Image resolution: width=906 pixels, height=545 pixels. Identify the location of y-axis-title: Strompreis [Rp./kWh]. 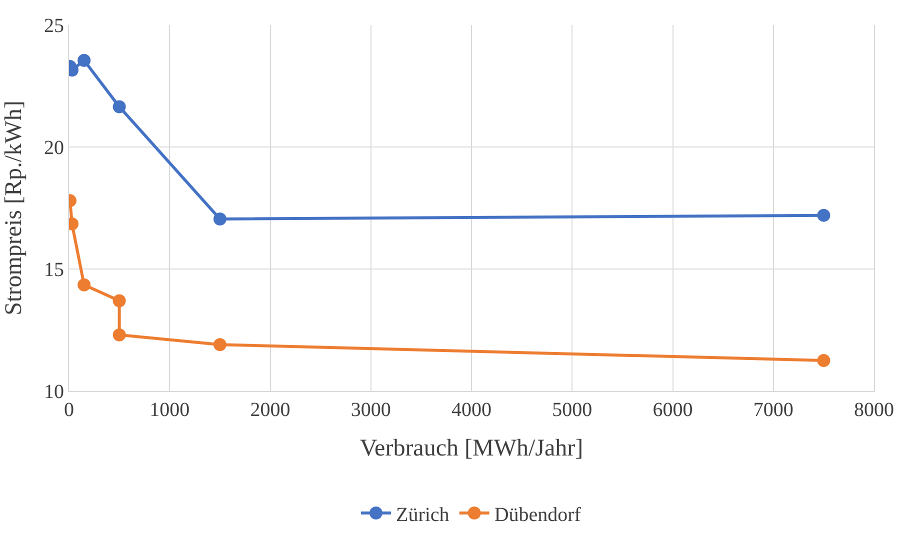
(14, 208).